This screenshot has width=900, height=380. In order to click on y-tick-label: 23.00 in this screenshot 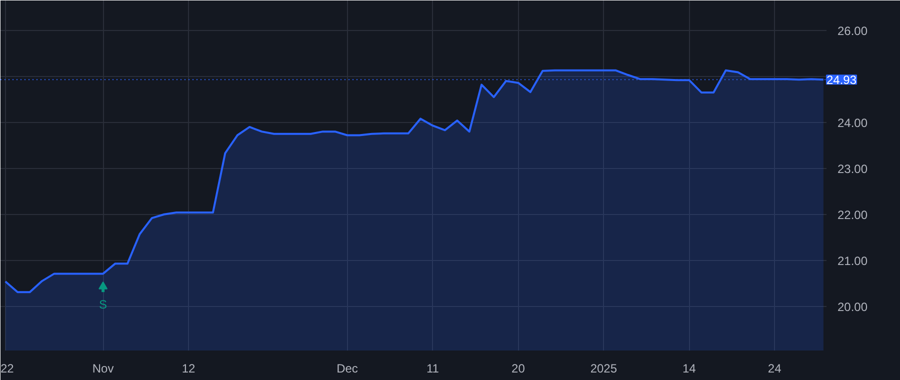, I will do `click(853, 169)`.